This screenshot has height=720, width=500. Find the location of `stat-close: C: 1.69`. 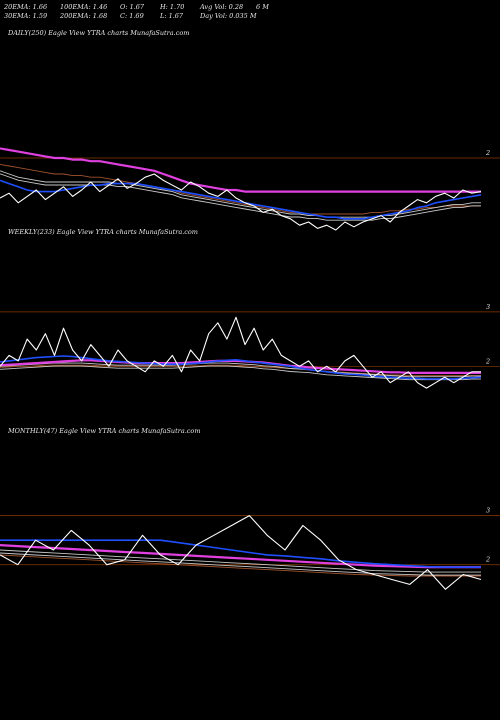

stat-close: C: 1.69 is located at coordinates (132, 16).